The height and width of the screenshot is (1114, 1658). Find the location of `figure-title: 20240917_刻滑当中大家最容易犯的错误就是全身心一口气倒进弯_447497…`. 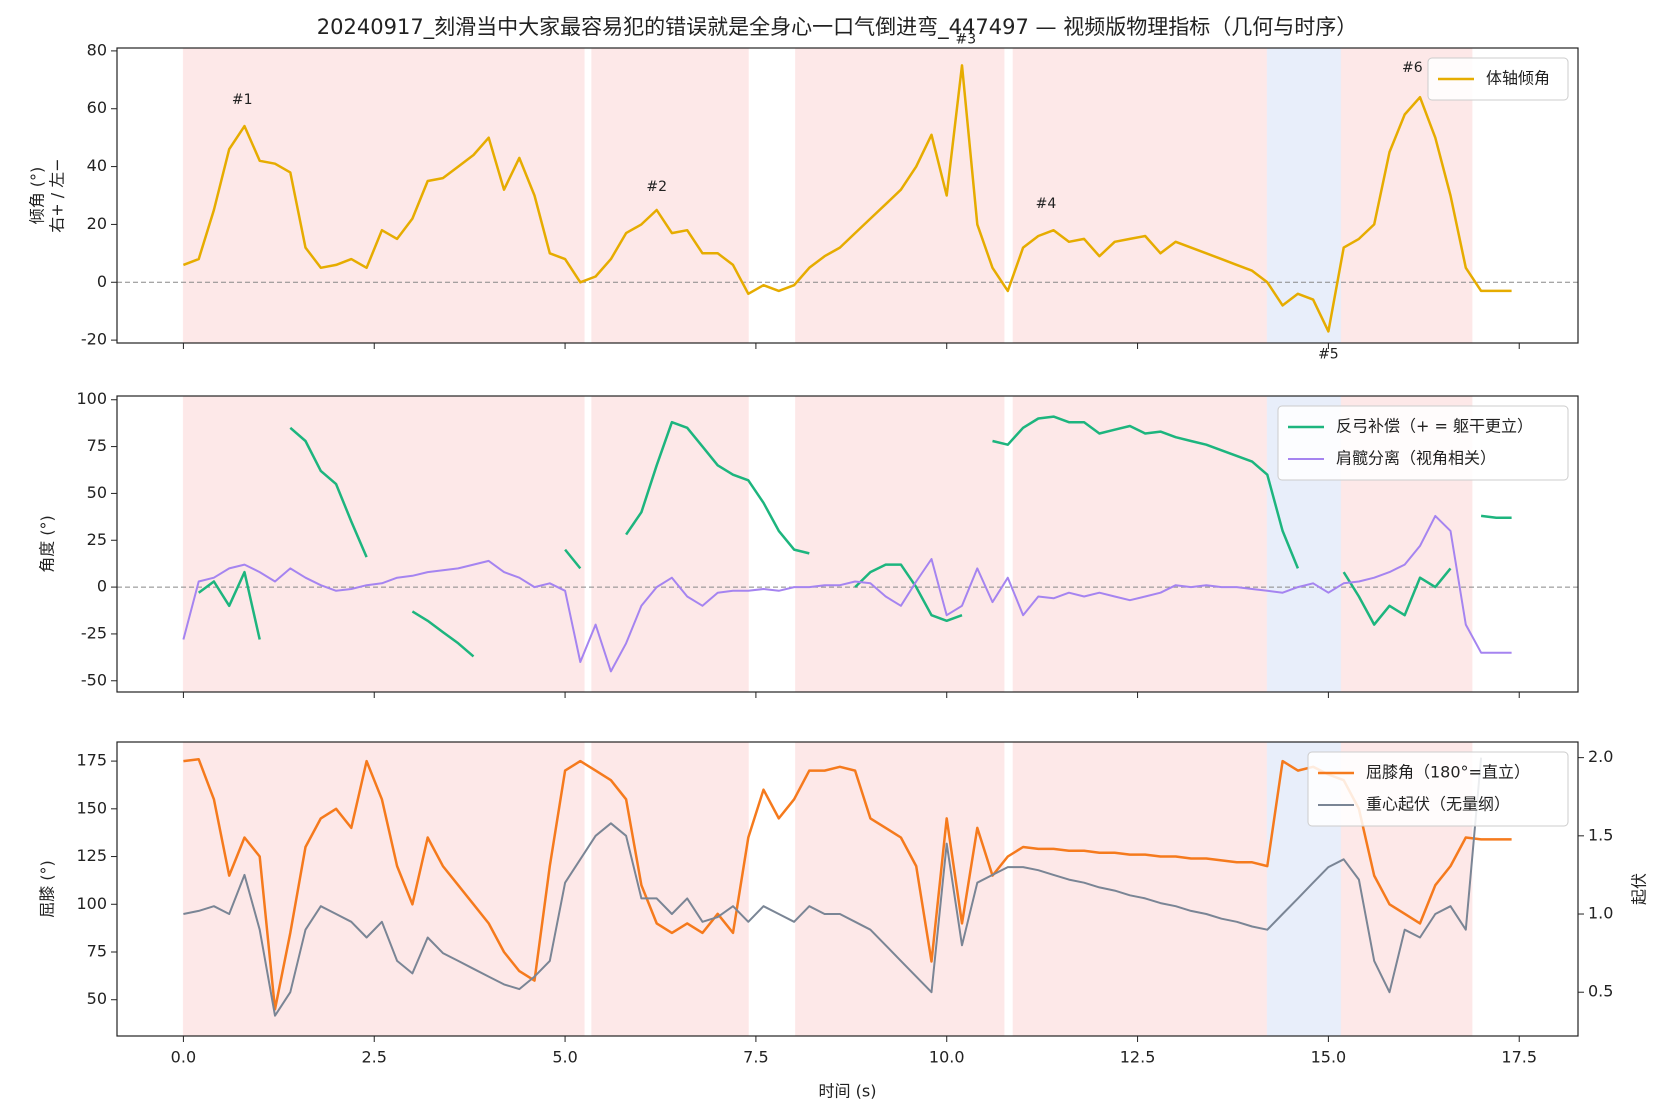

figure-title: 20240917_刻滑当中大家最容易犯的错误就是全身心一口气倒进弯_447497… is located at coordinates (837, 27).